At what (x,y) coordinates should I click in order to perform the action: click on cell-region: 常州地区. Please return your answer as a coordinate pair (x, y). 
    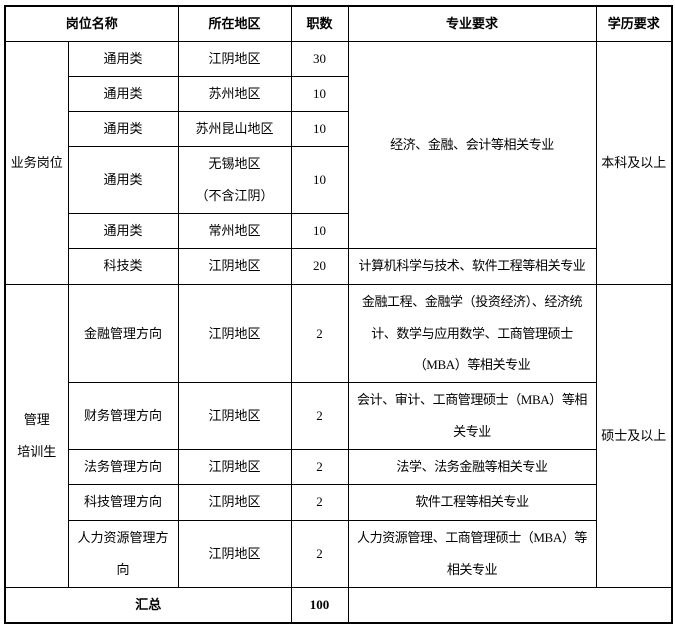
    Looking at the image, I should click on (234, 230).